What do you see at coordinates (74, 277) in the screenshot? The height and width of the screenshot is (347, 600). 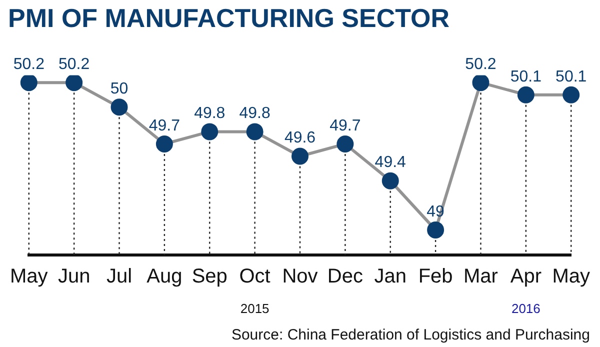 I see `x-tick-label: Jun` at bounding box center [74, 277].